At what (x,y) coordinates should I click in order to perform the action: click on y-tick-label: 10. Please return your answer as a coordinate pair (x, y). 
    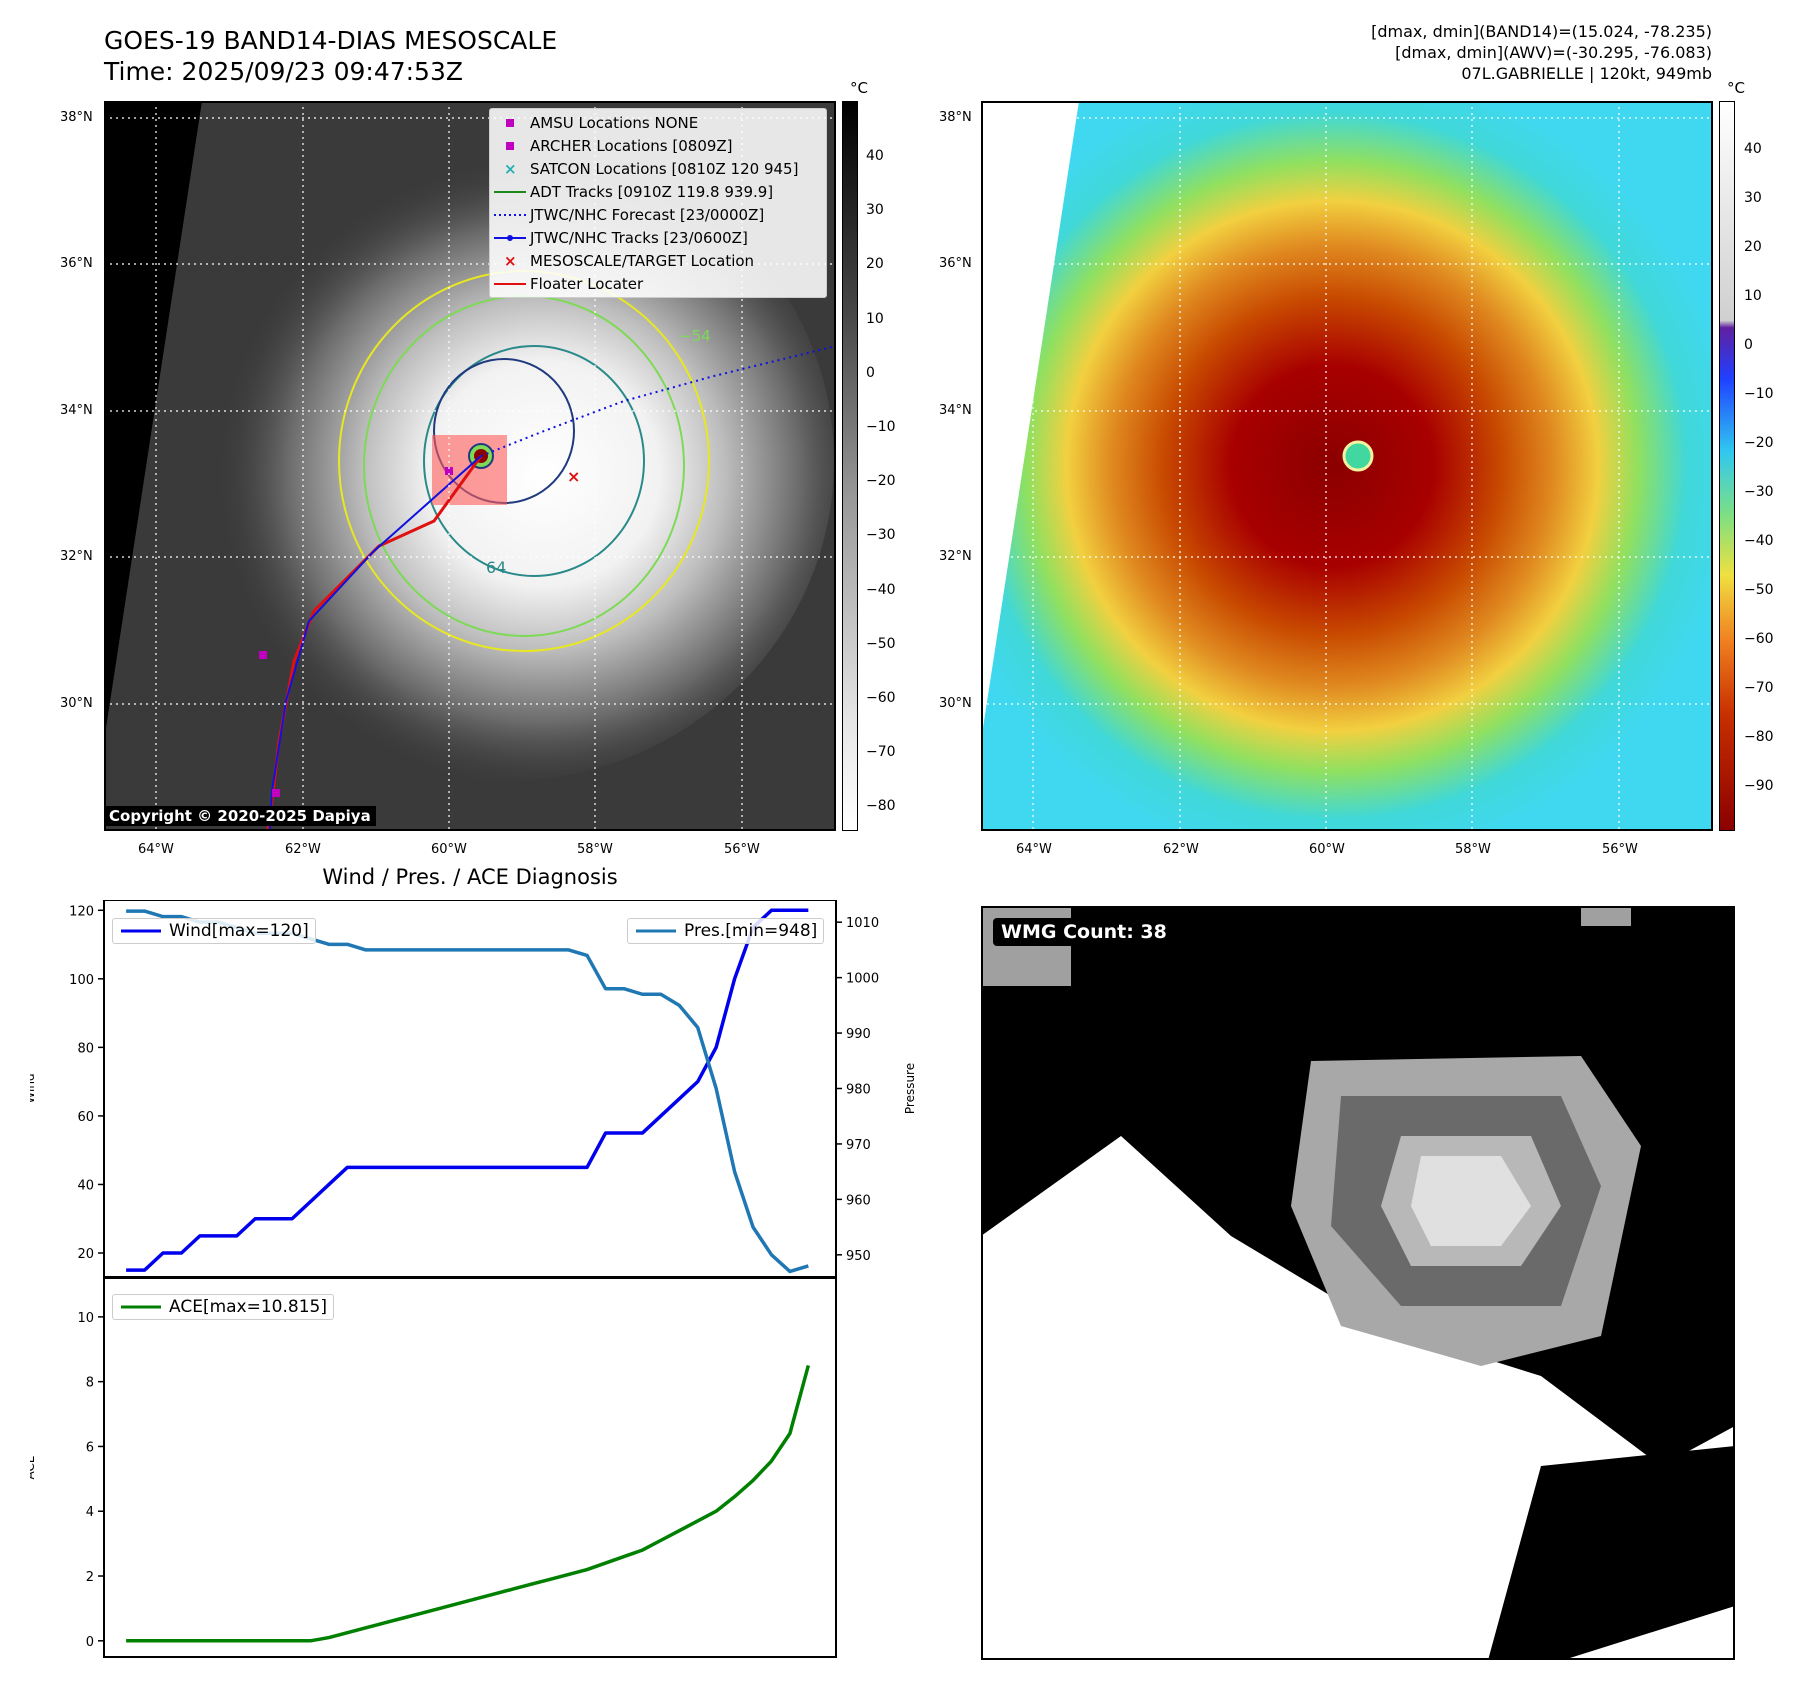
    Looking at the image, I should click on (85, 1318).